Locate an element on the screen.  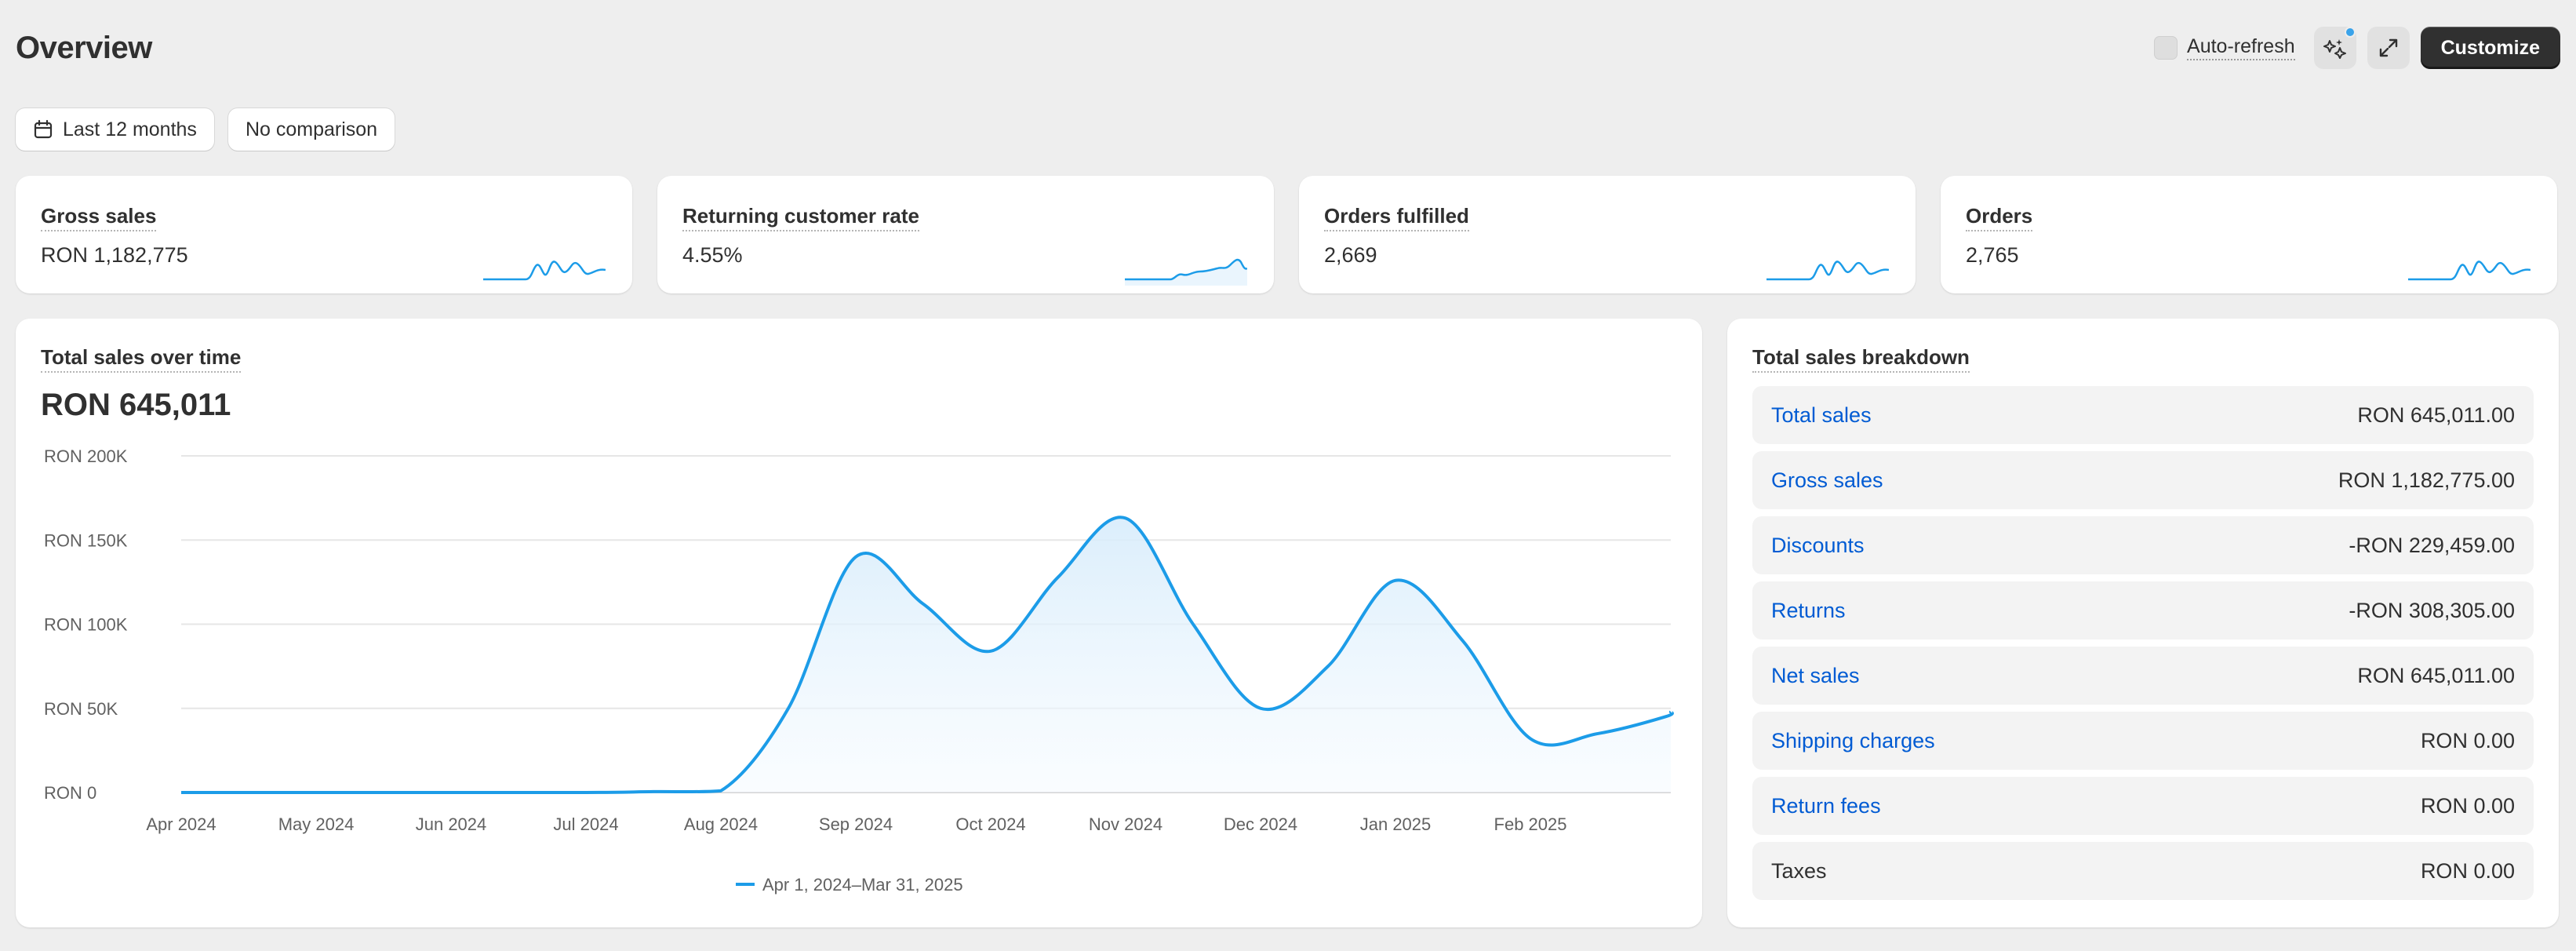
auto-refresh-label: Auto-refresh is located at coordinates (2241, 47).